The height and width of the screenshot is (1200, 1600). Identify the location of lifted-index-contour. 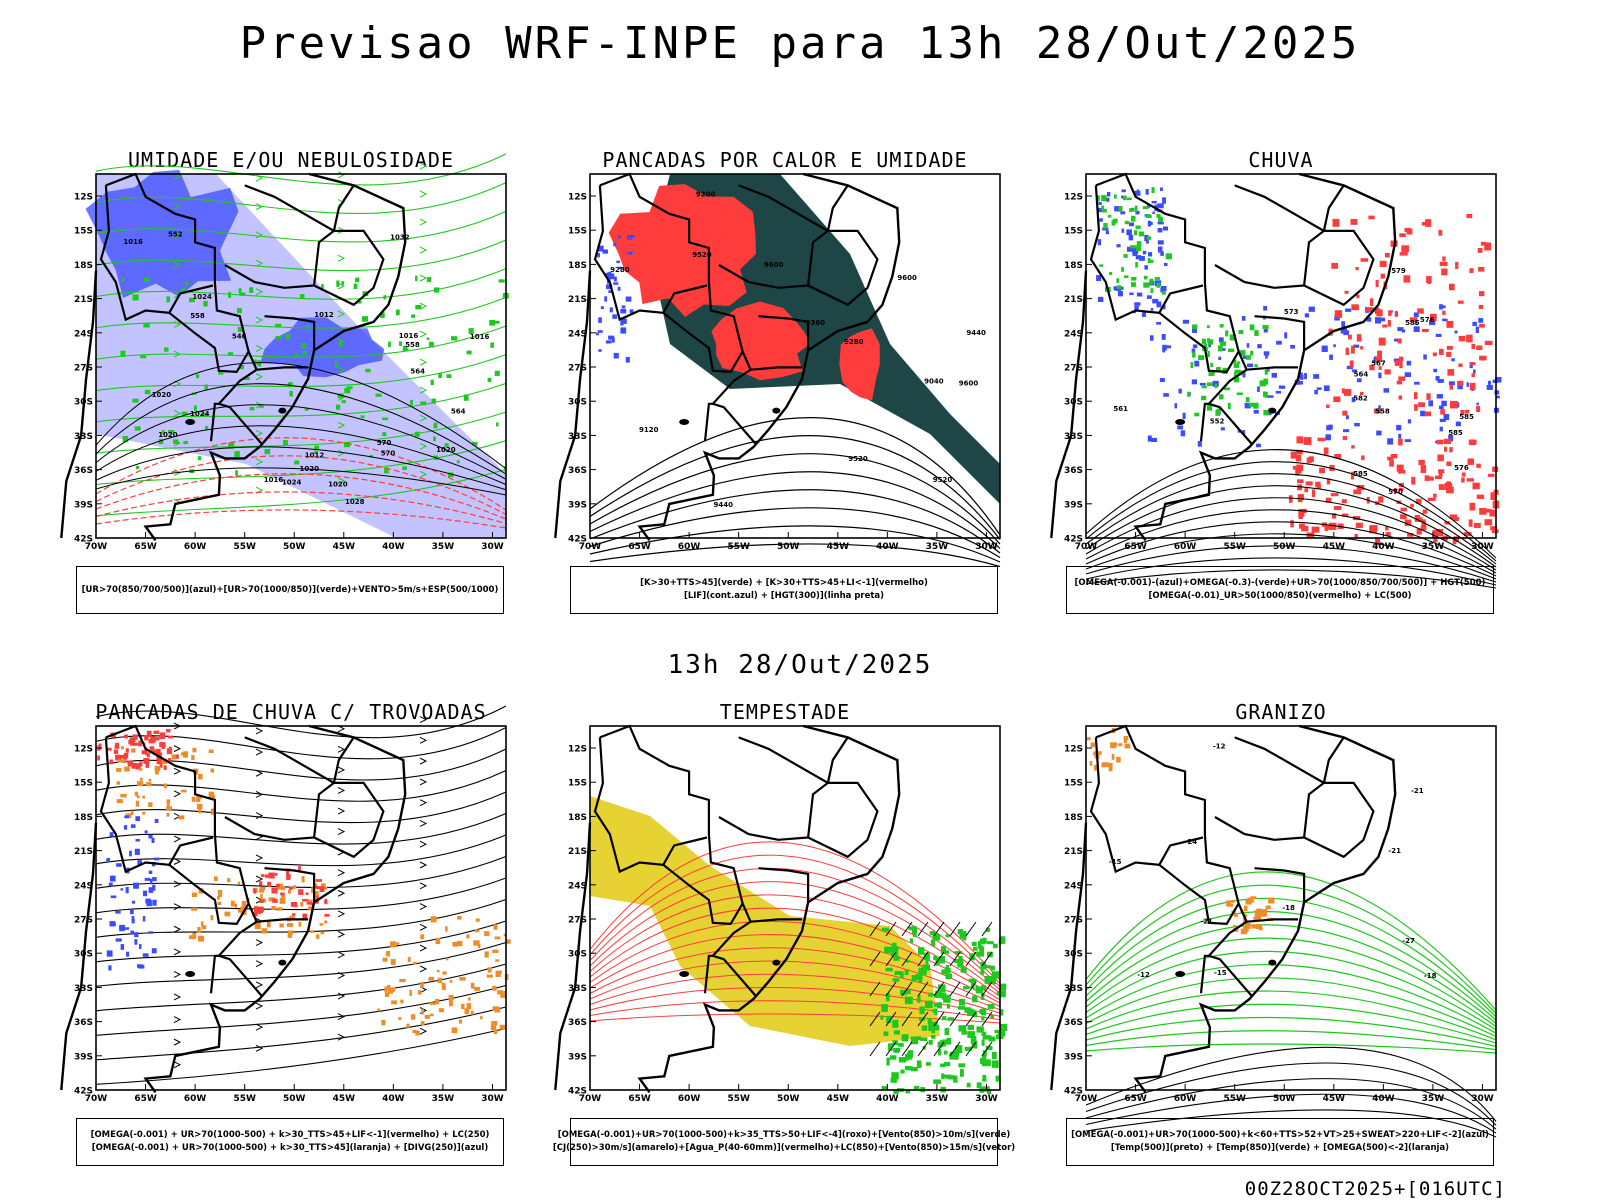
(606, 299).